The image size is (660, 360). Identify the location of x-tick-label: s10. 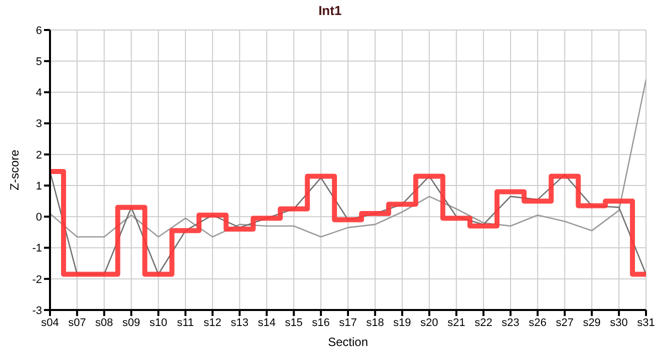
(158, 322).